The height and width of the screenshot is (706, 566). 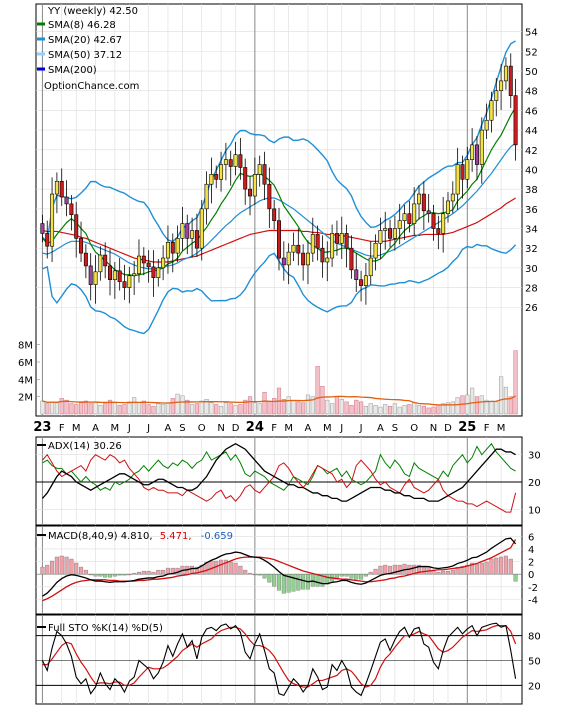 What do you see at coordinates (202, 428) in the screenshot?
I see `x-tick-label: O` at bounding box center [202, 428].